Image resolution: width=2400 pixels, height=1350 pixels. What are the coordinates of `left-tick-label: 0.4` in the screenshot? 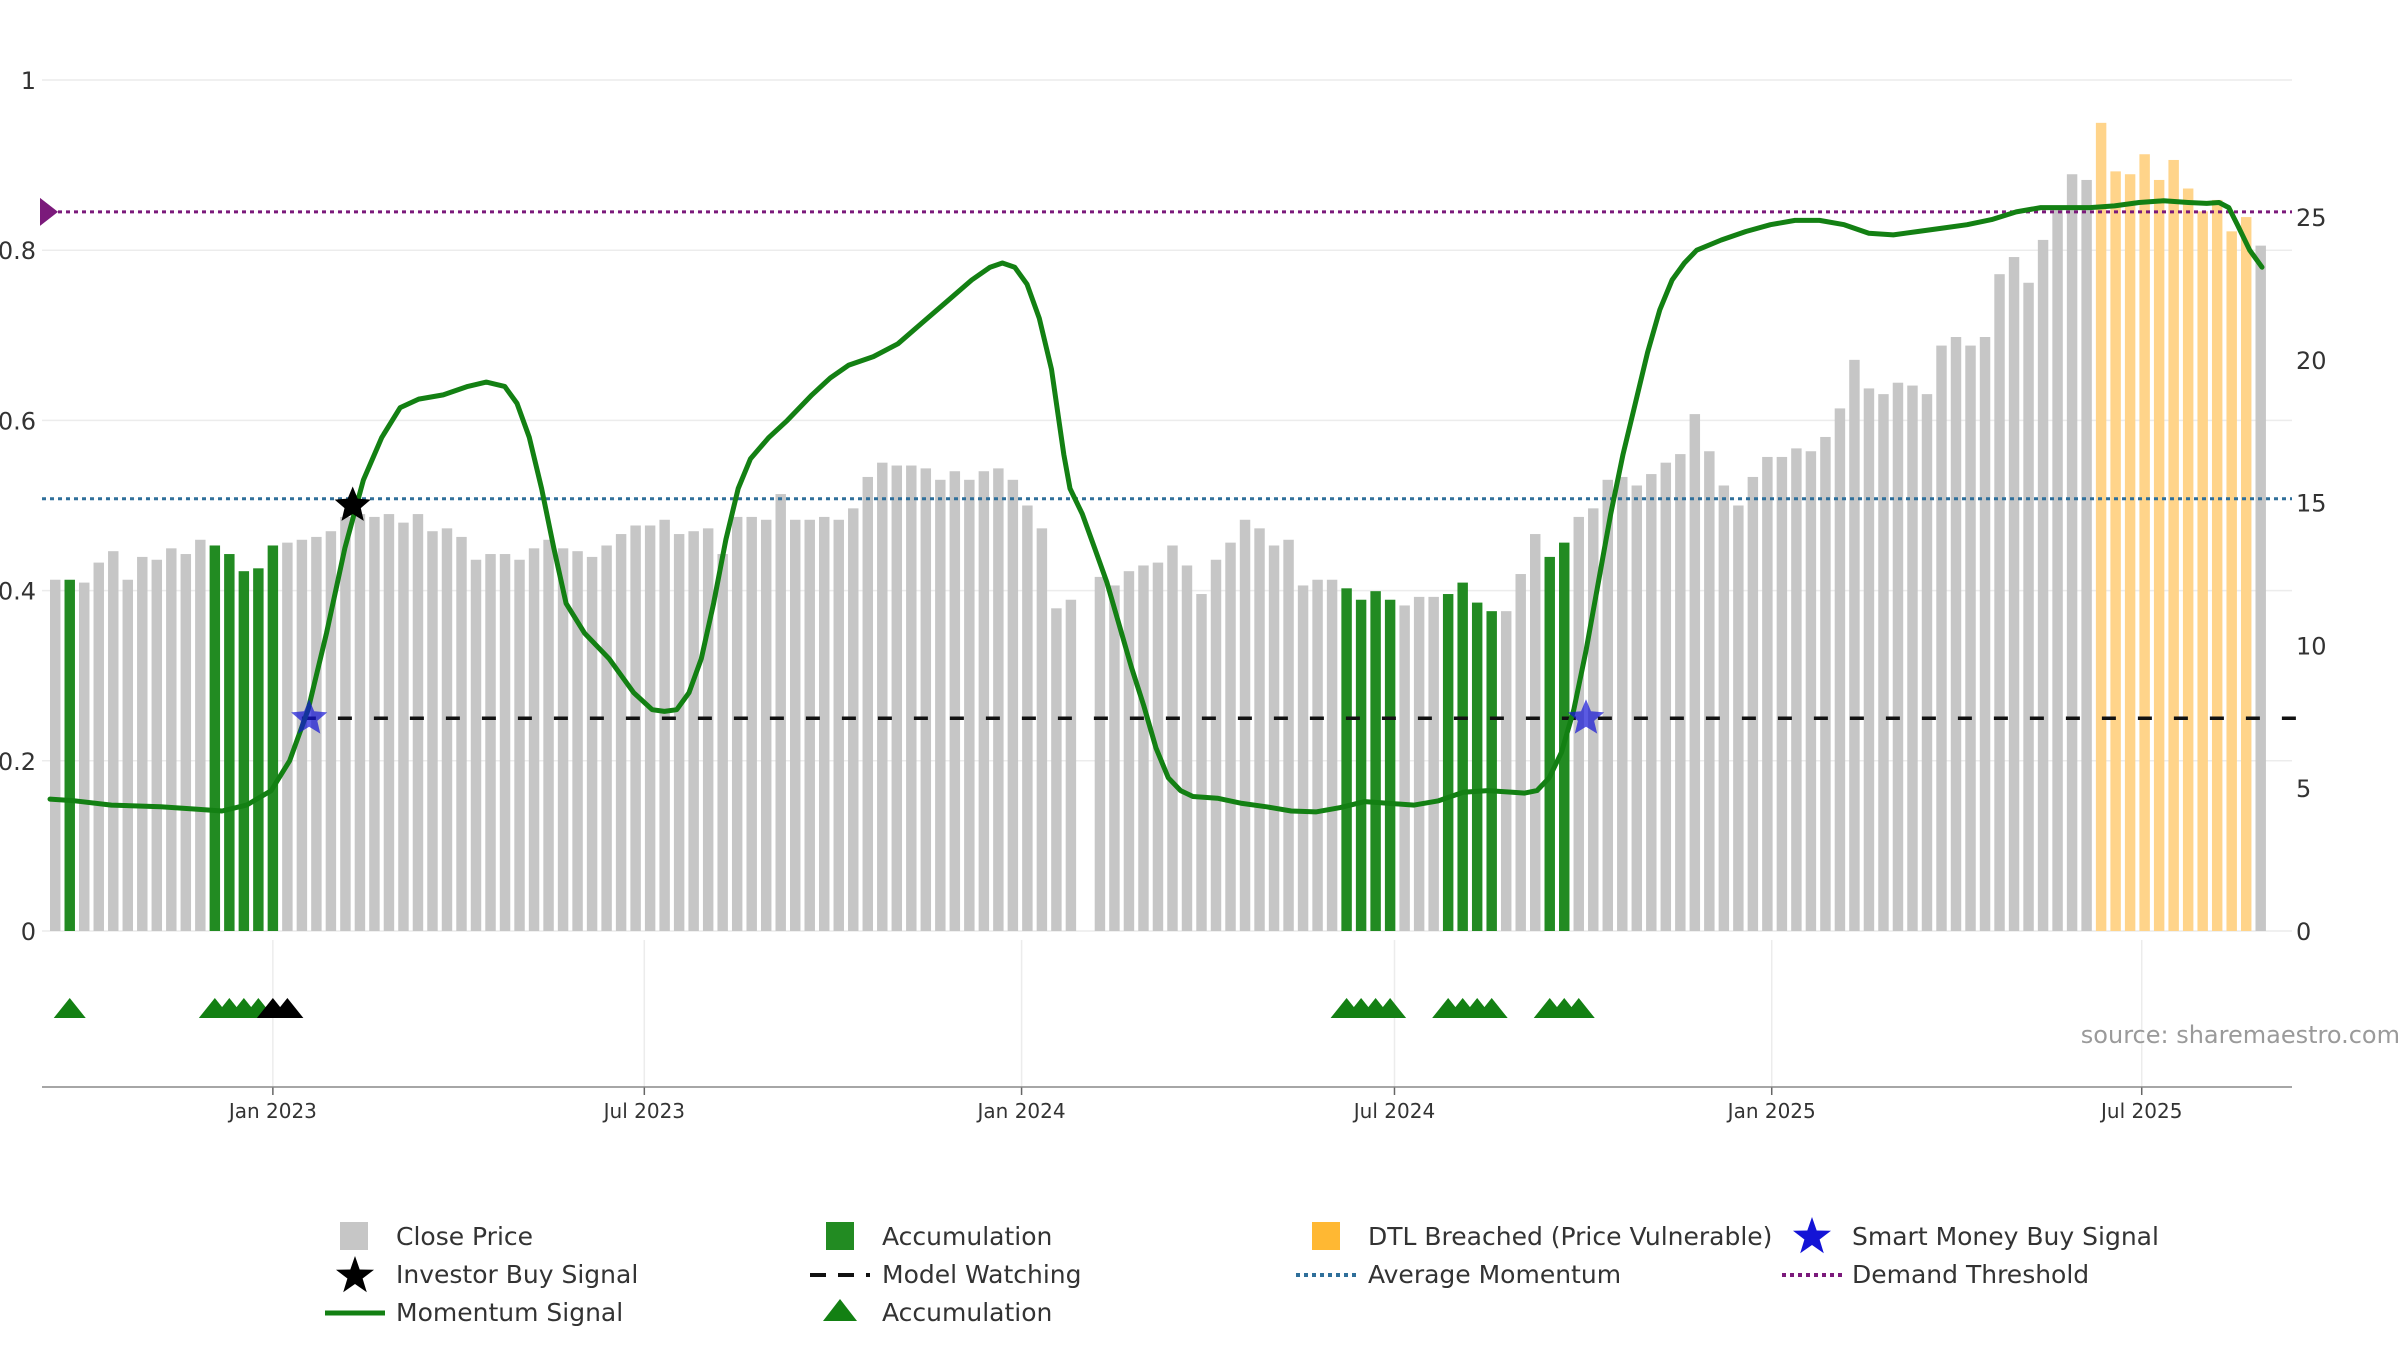 It's located at (18, 592).